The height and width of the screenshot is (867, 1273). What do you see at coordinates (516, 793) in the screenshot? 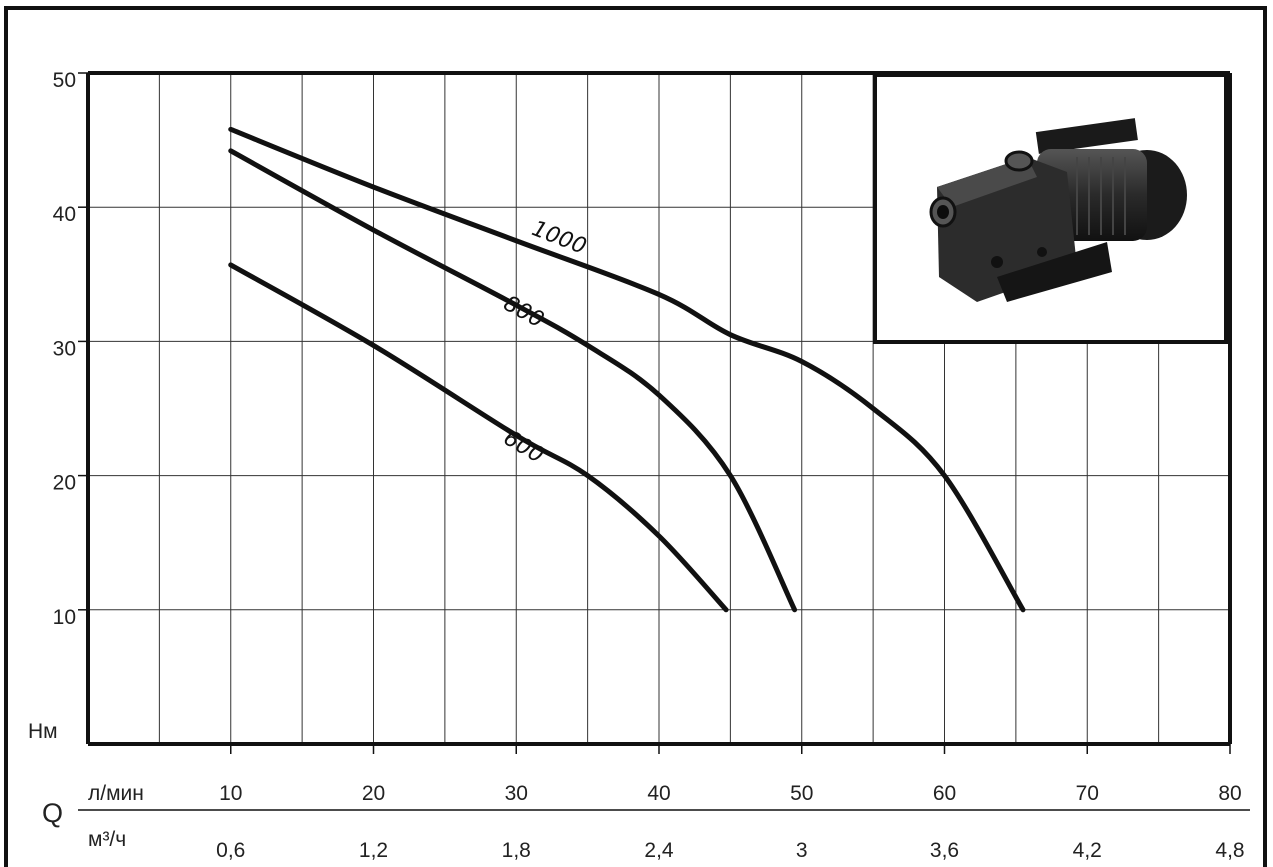
I see `x-tick-label: 30` at bounding box center [516, 793].